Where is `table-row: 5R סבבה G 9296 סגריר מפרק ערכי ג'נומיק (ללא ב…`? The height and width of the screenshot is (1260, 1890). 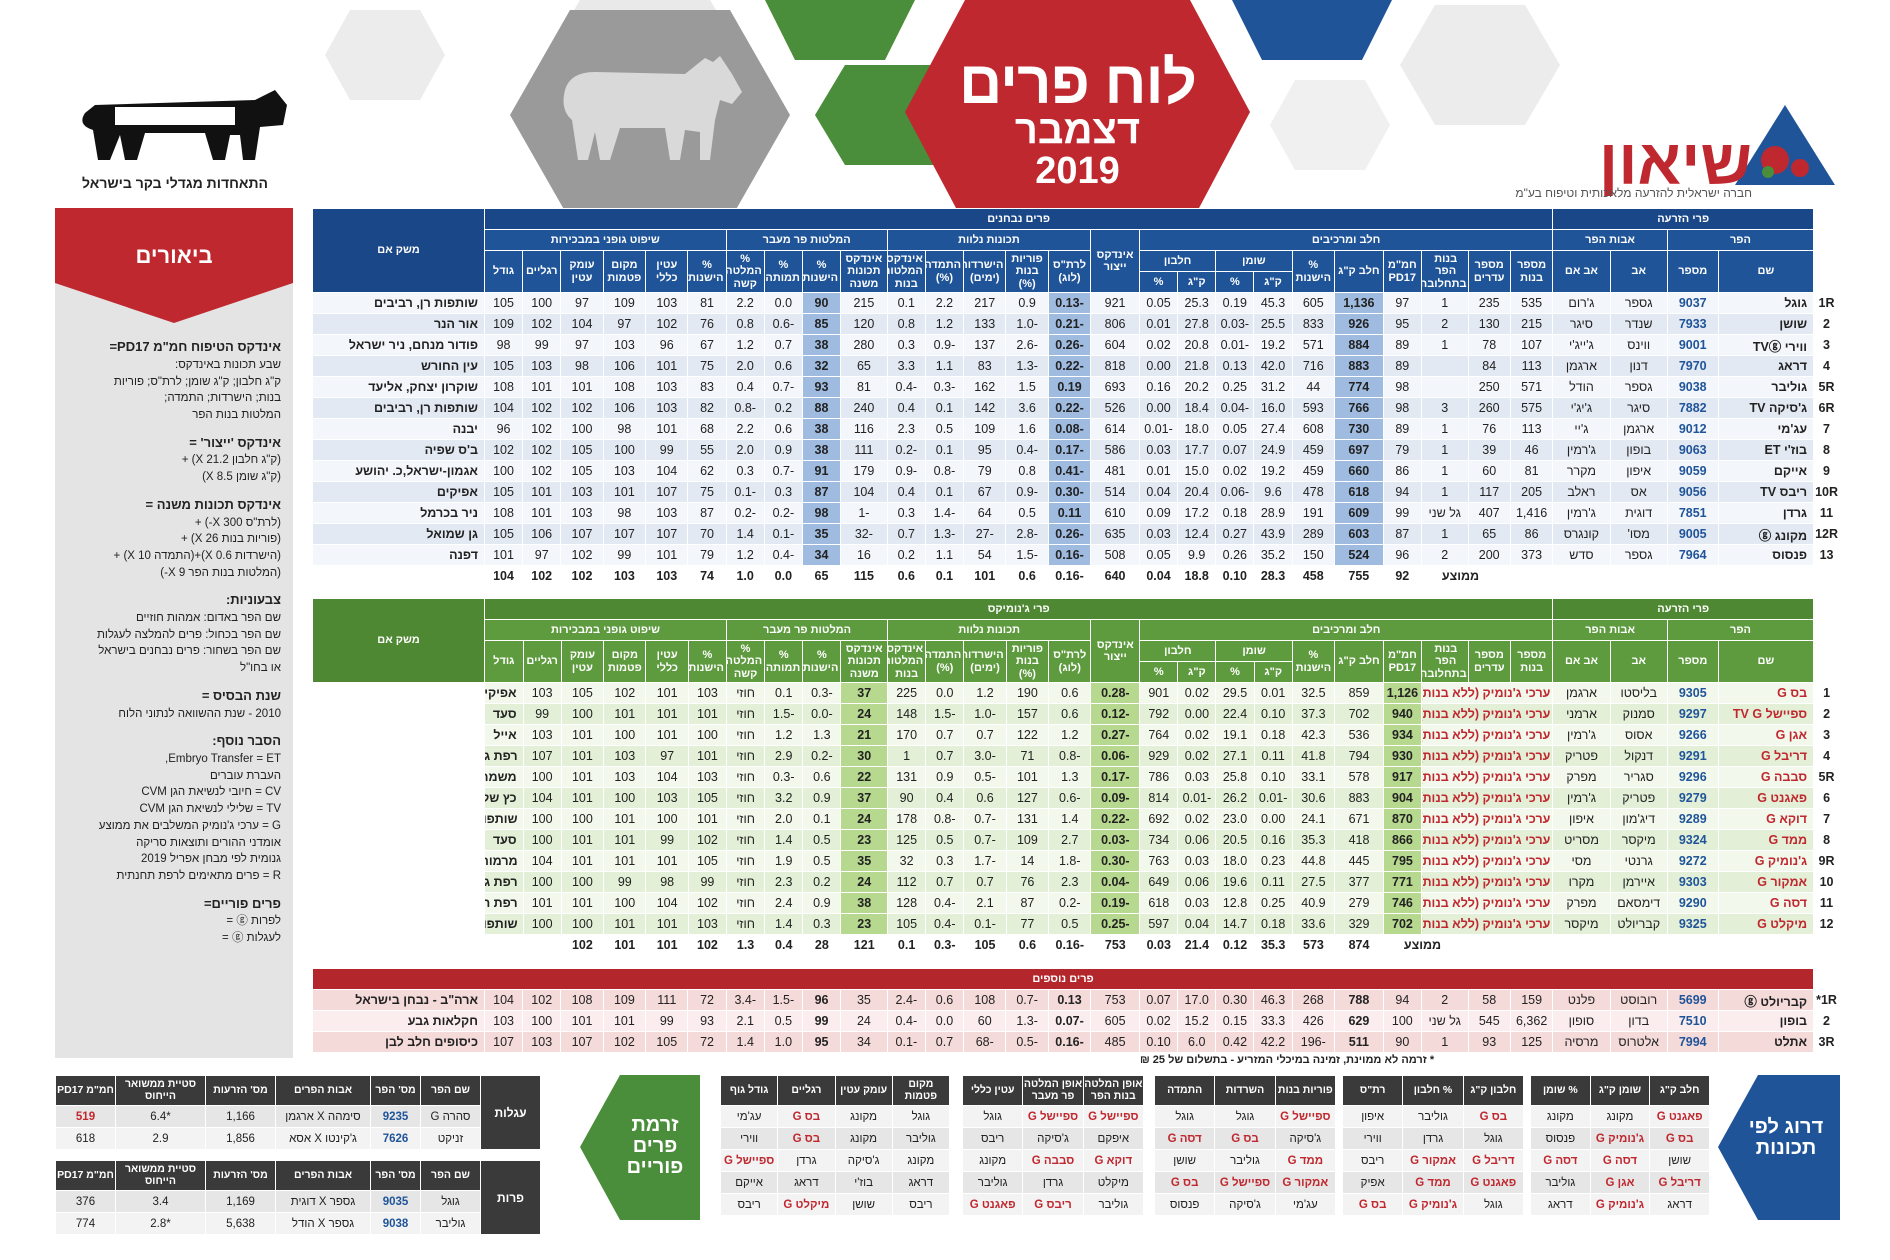 table-row: 5R סבבה G 9296 סגריר מפרק ערכי ג'נומיק (ללא ב… is located at coordinates (1076, 777).